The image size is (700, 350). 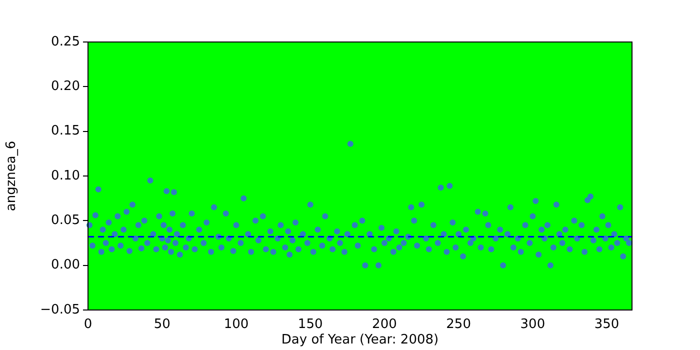 I want to click on x-tick-label: 350, so click(x=607, y=324).